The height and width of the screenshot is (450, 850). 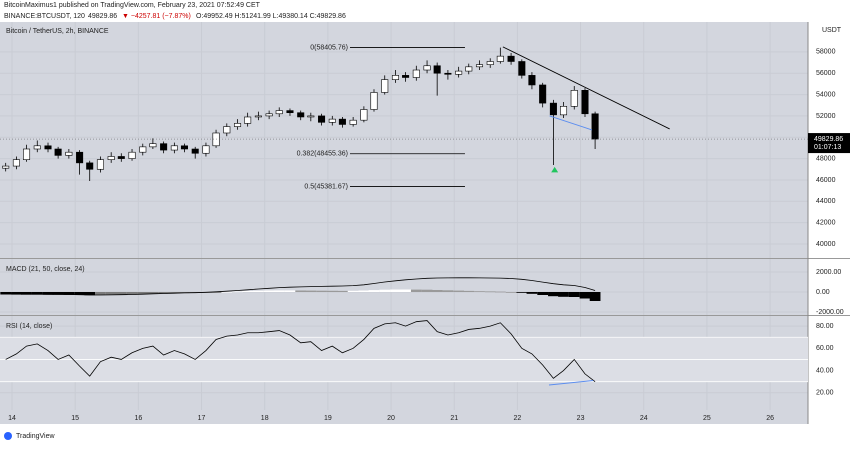 What do you see at coordinates (826, 222) in the screenshot?
I see `y-tick-label: 42000` at bounding box center [826, 222].